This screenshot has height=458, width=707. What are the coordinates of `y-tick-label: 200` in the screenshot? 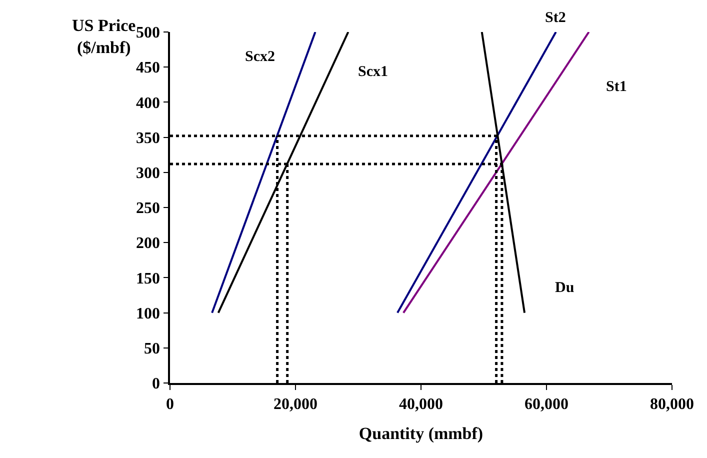 It's located at (148, 243).